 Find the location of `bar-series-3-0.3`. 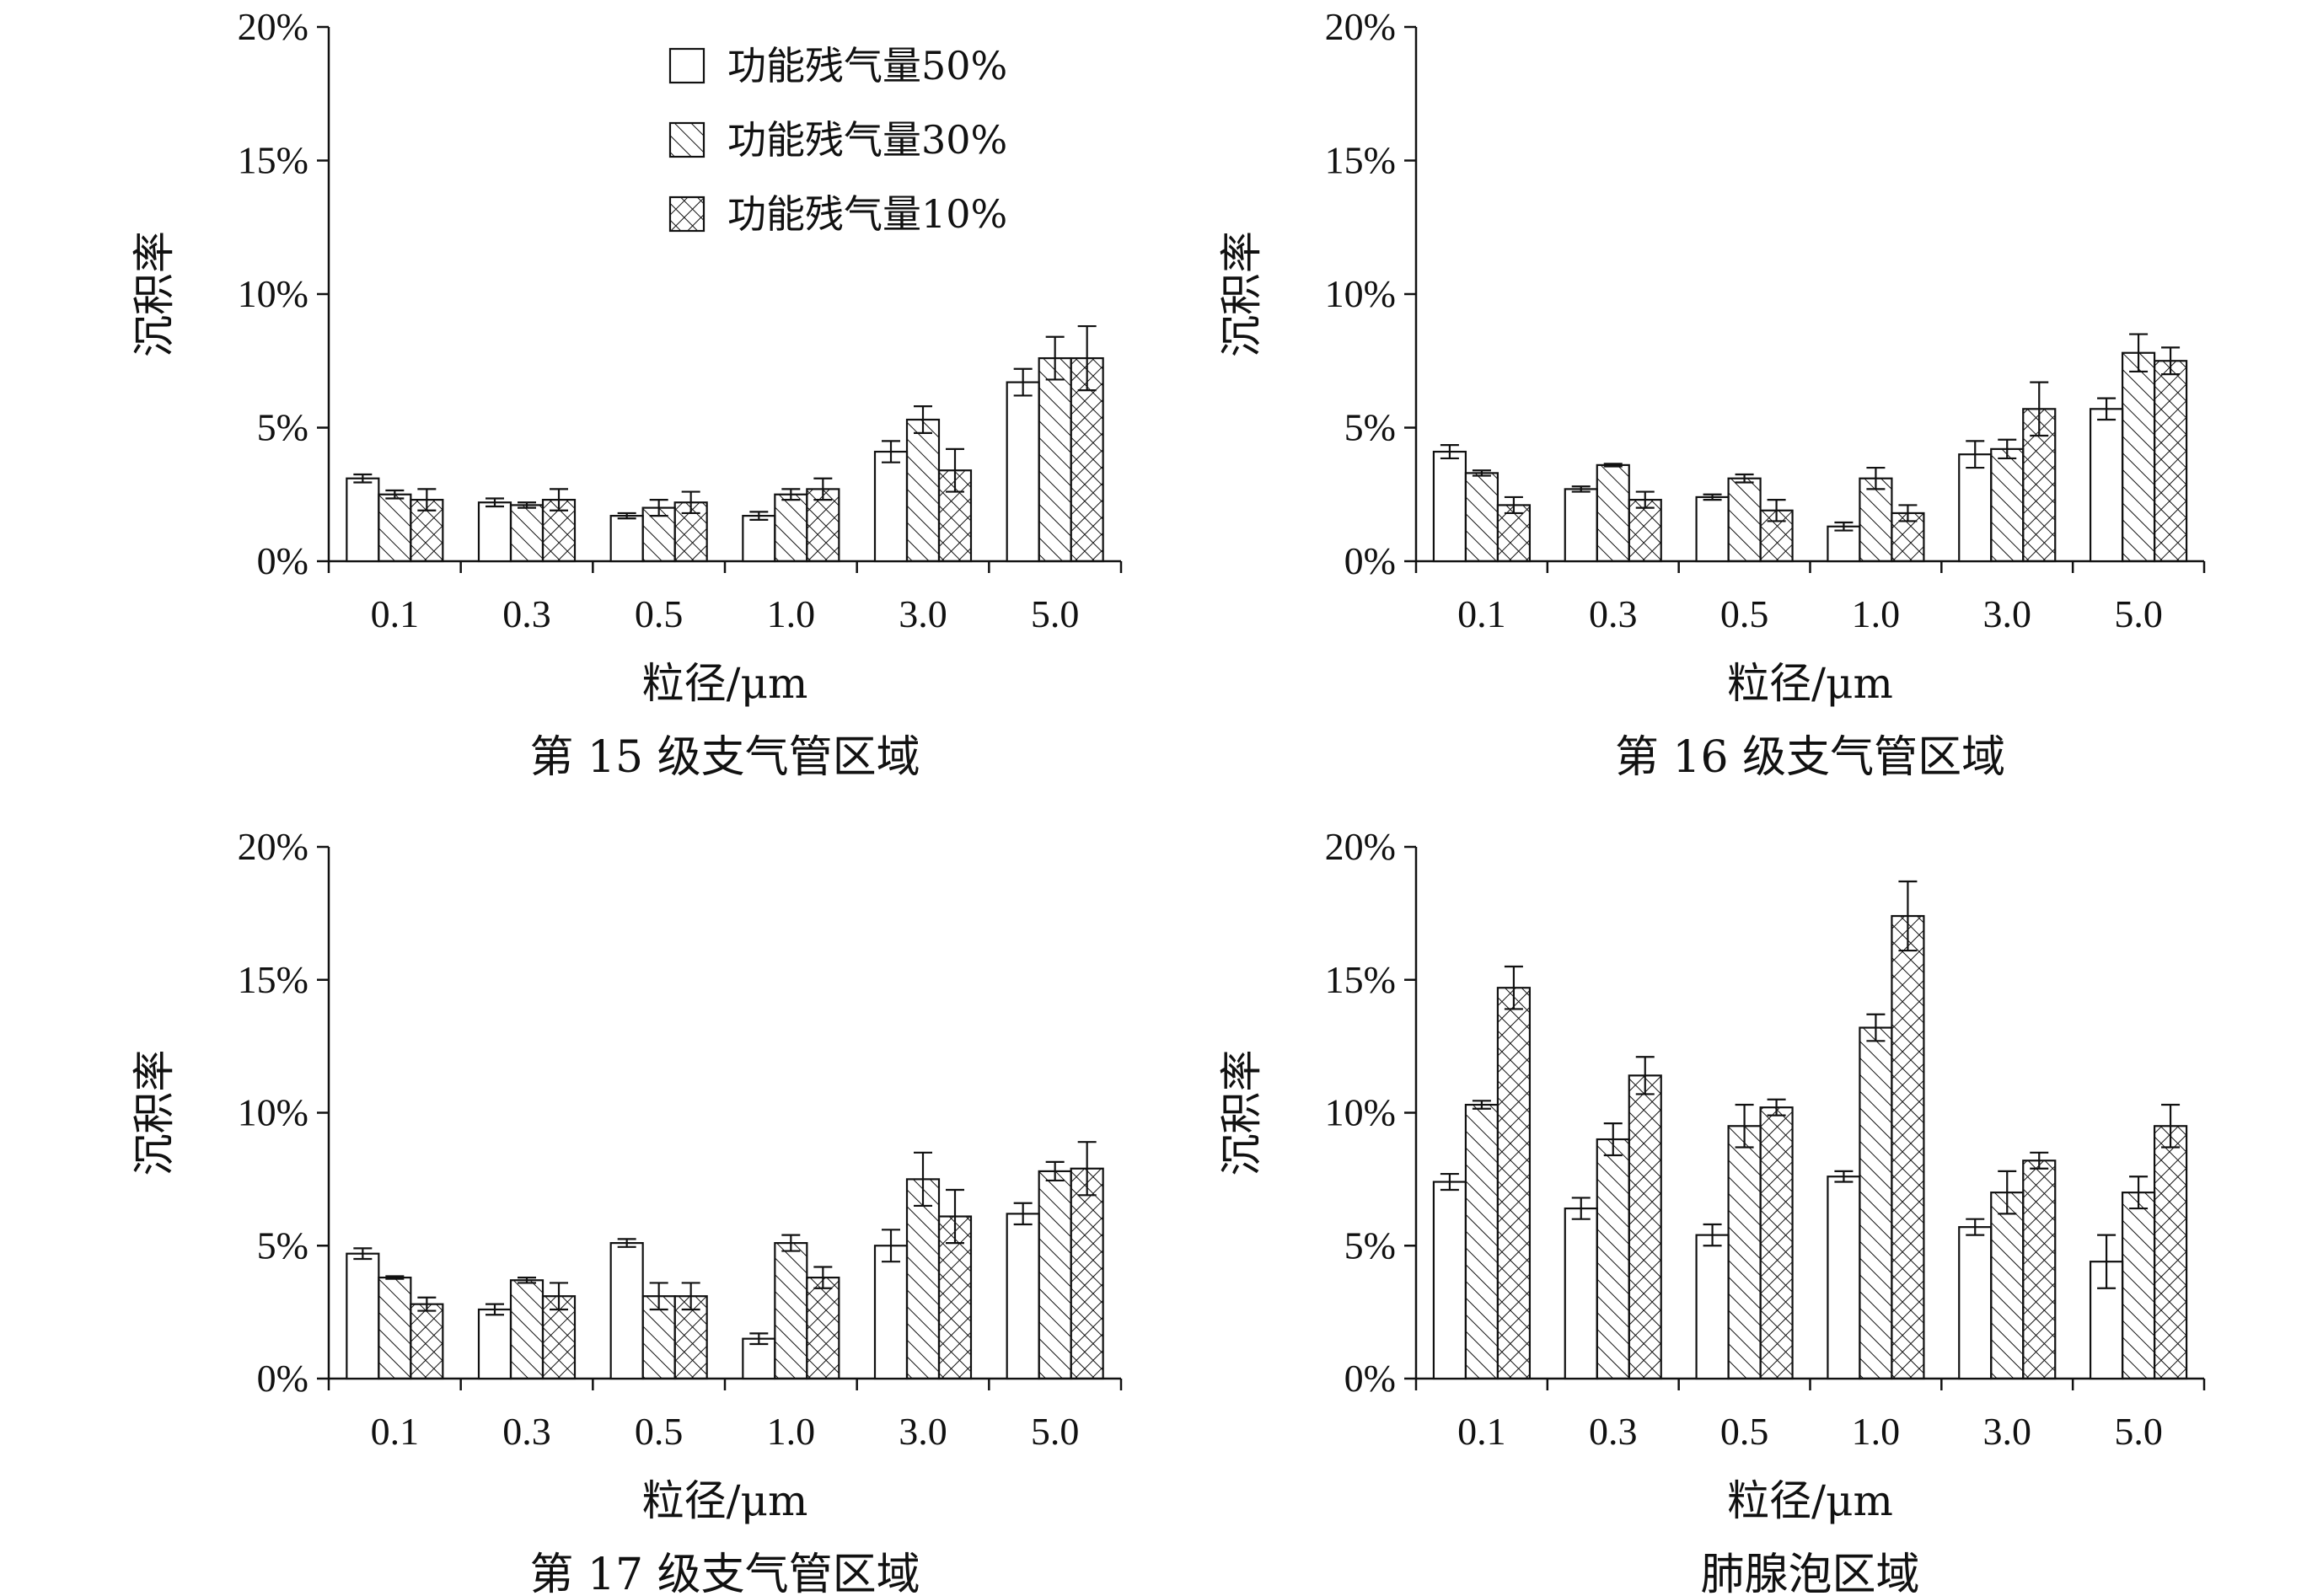

bar-series-3-0.3 is located at coordinates (559, 1337).